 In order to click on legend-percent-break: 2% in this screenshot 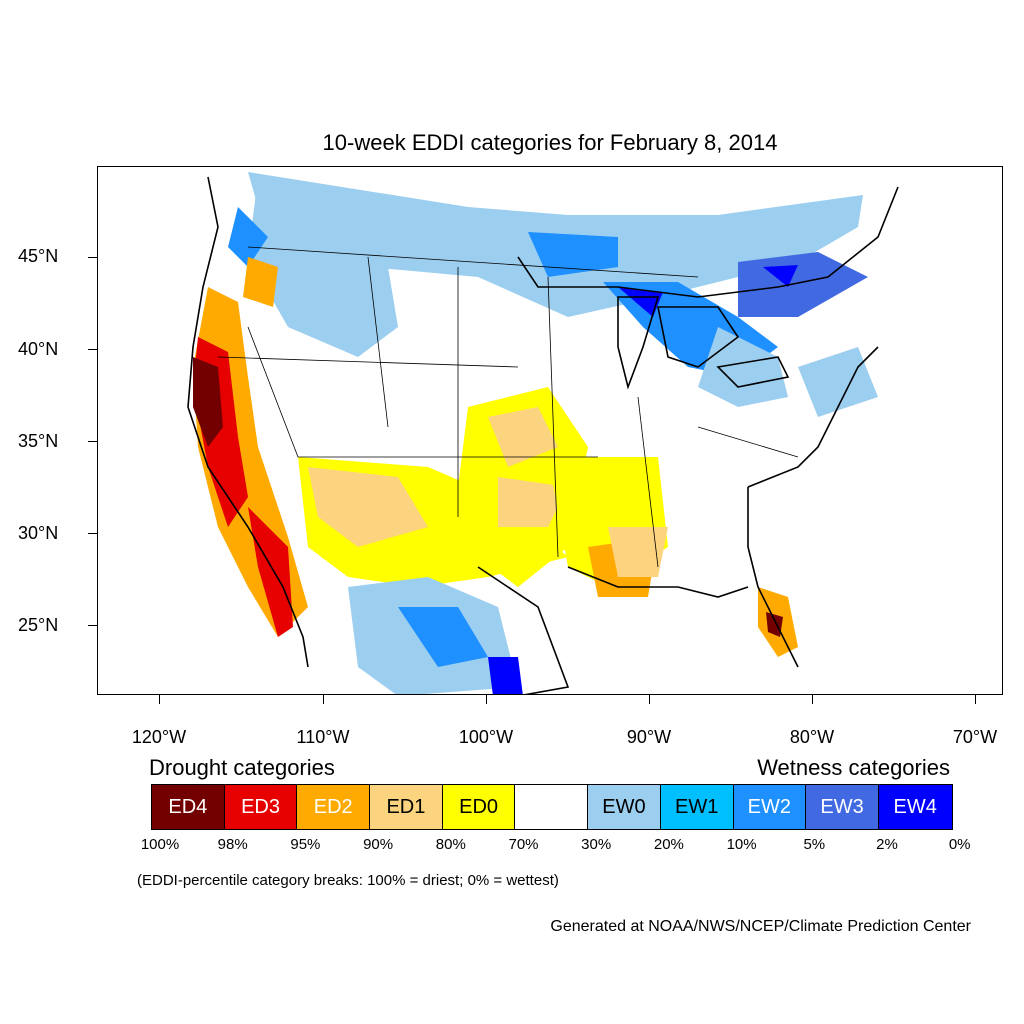, I will do `click(887, 844)`.